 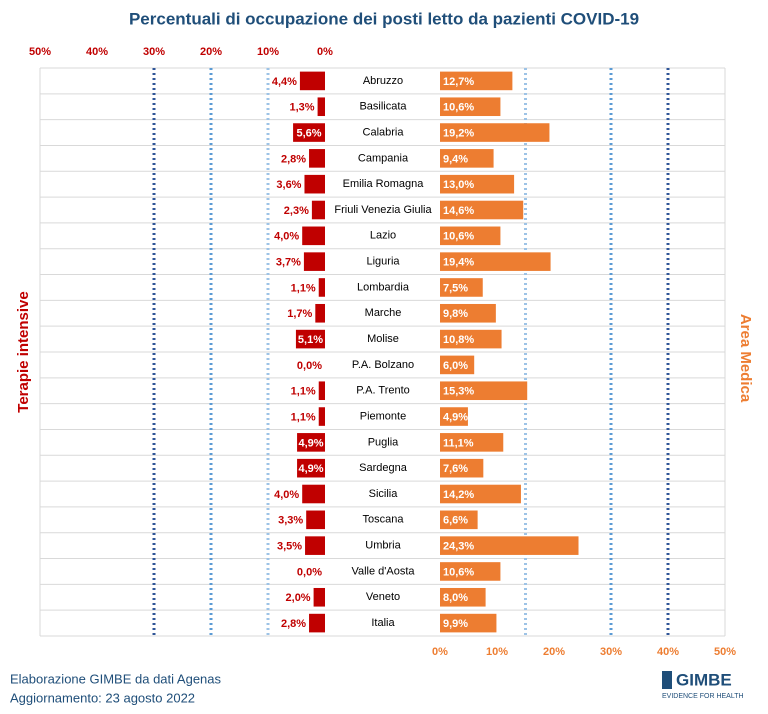 What do you see at coordinates (611, 652) in the screenshot?
I see `x2-tick-label: 30%` at bounding box center [611, 652].